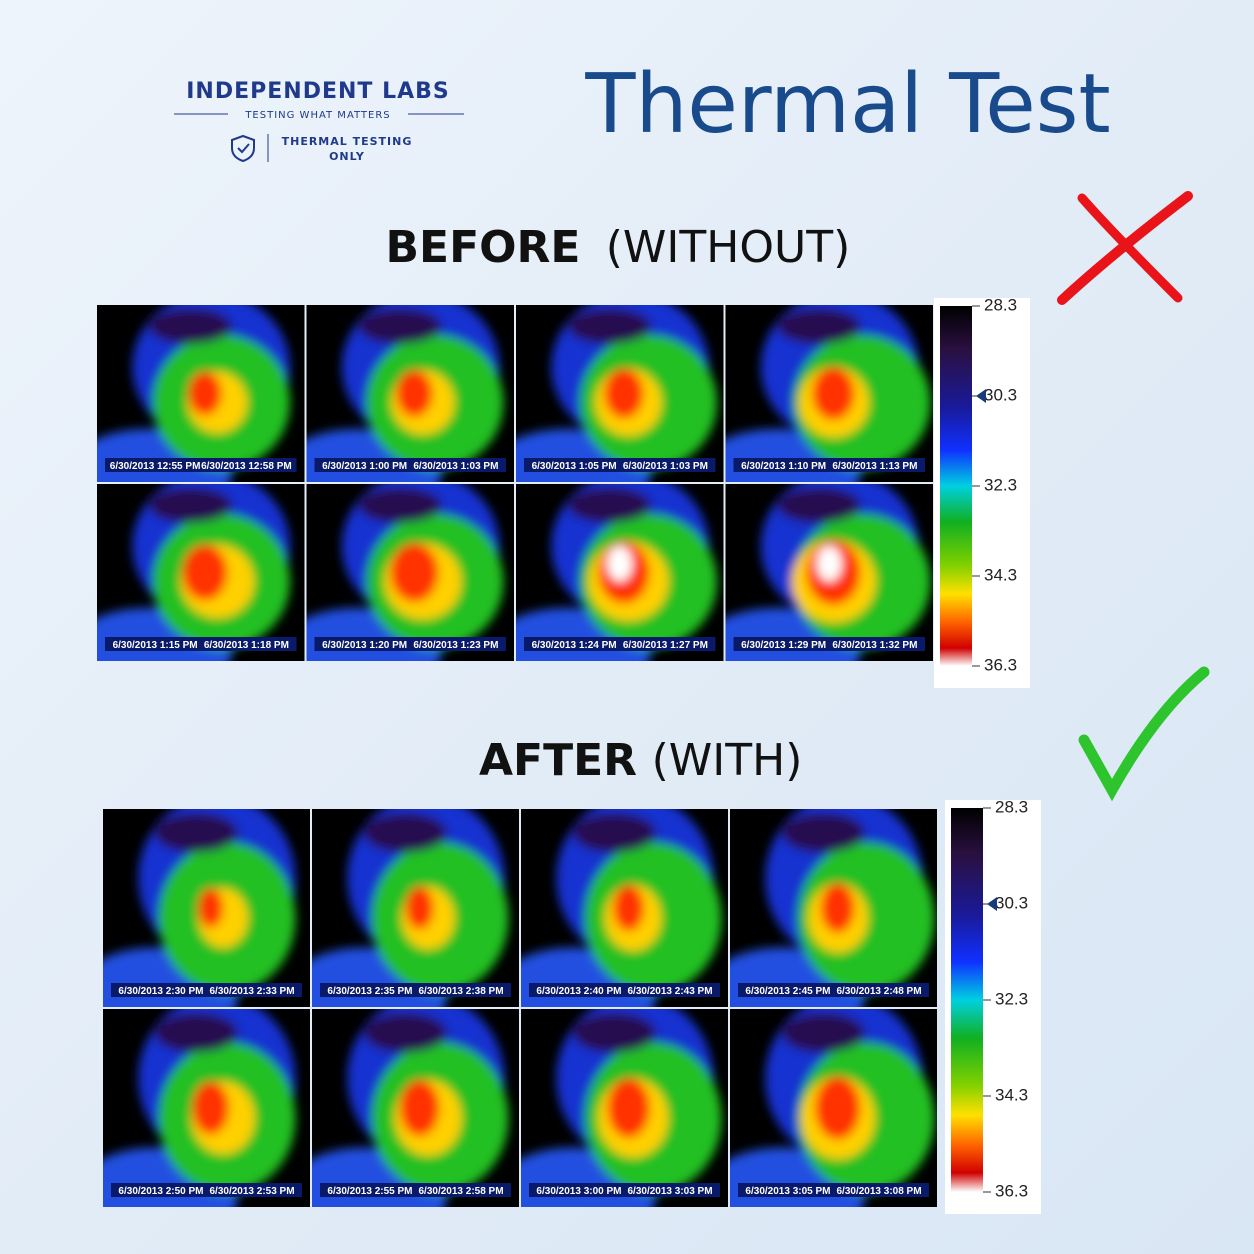 Image resolution: width=1254 pixels, height=1254 pixels. Describe the element at coordinates (1125, 248) in the screenshot. I see `cross-icon` at that location.